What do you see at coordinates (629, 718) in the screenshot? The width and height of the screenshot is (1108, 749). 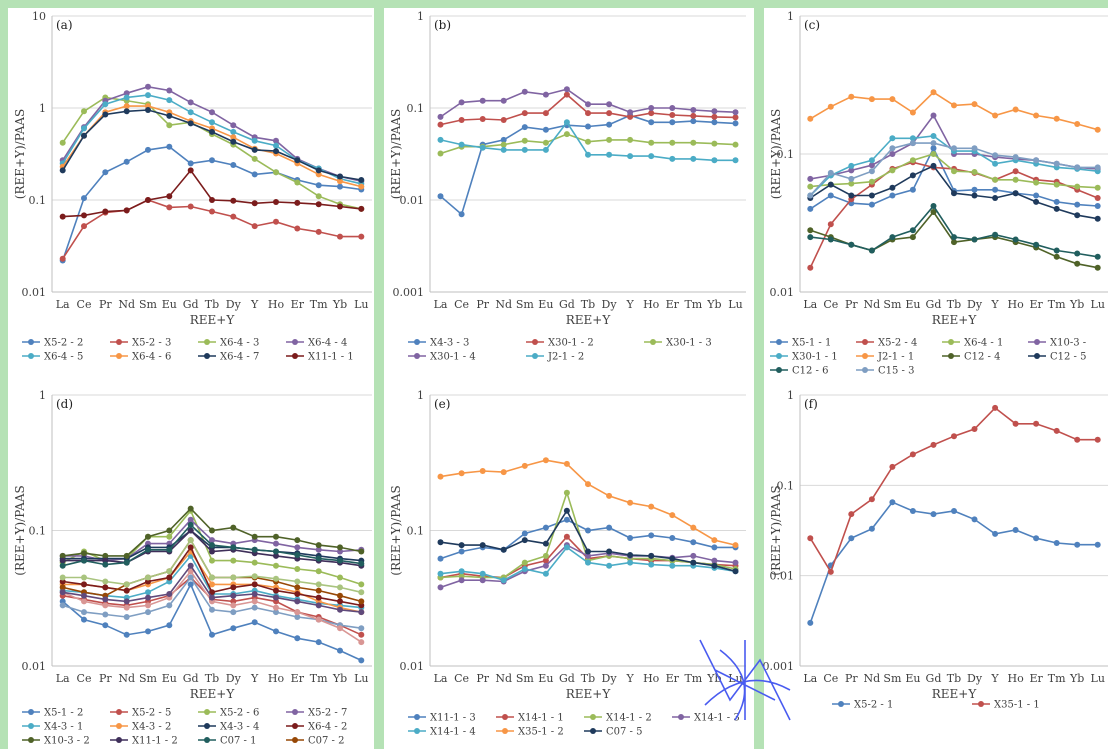 I see `legend-label: X14-1 - 2` at bounding box center [629, 718].